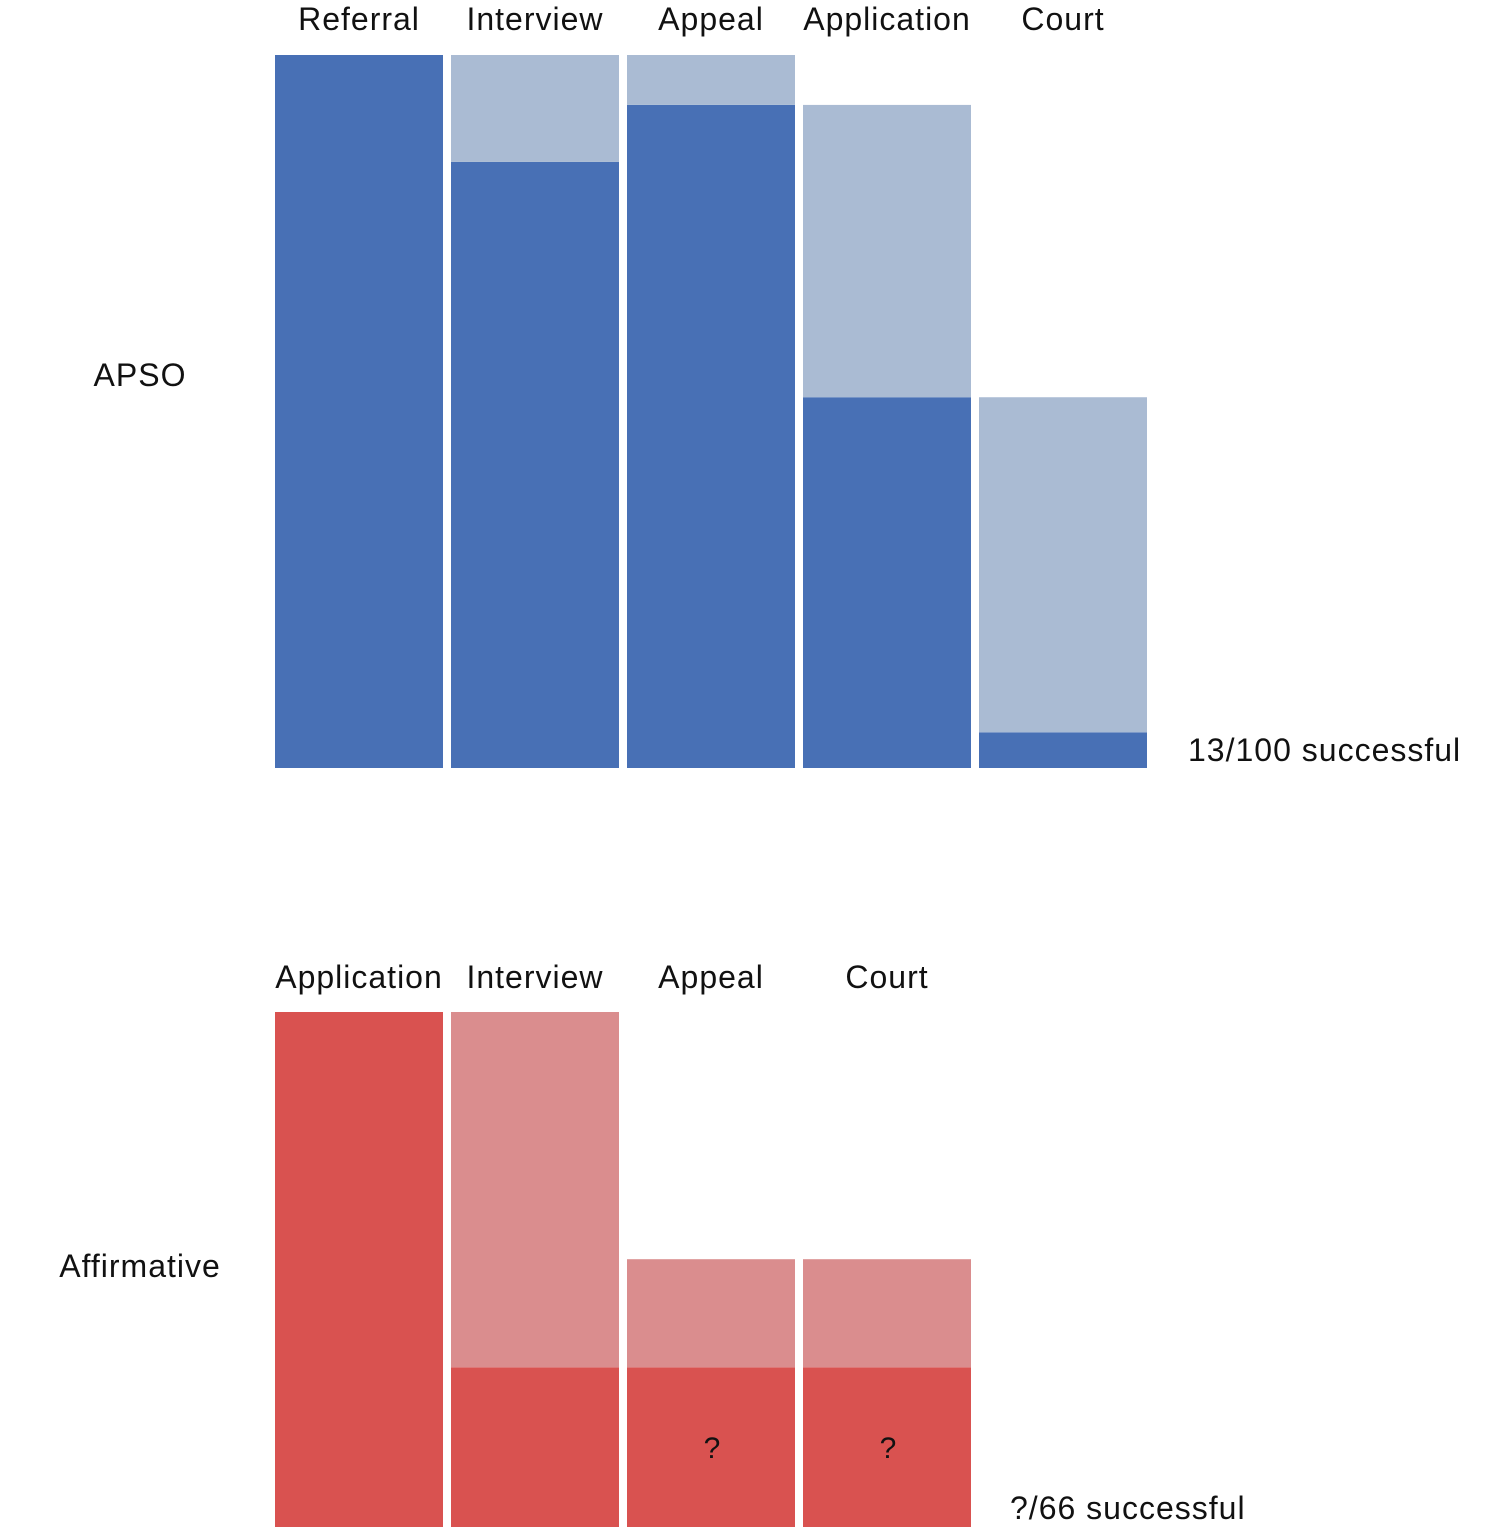 The width and height of the screenshot is (1501, 1529). What do you see at coordinates (1324, 750) in the screenshot?
I see `summary-label-apso: 13/100 successful` at bounding box center [1324, 750].